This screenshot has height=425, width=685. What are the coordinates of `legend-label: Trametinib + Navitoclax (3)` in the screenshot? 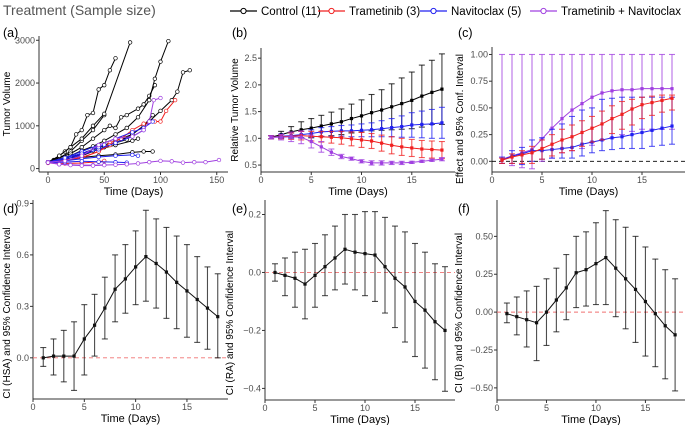 It's located at (623, 12).